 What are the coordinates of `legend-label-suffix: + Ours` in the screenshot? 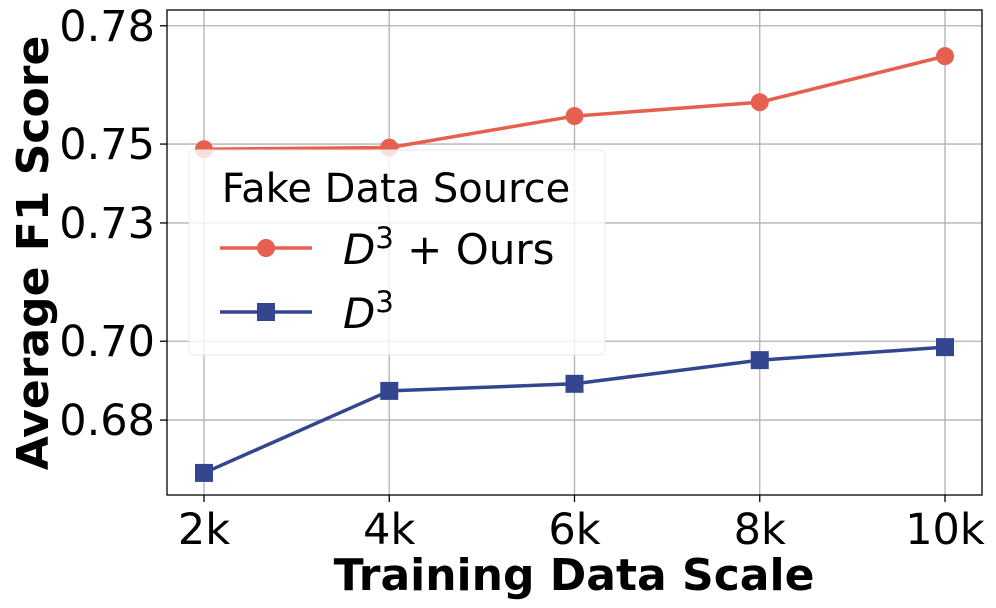 It's located at (474, 249).